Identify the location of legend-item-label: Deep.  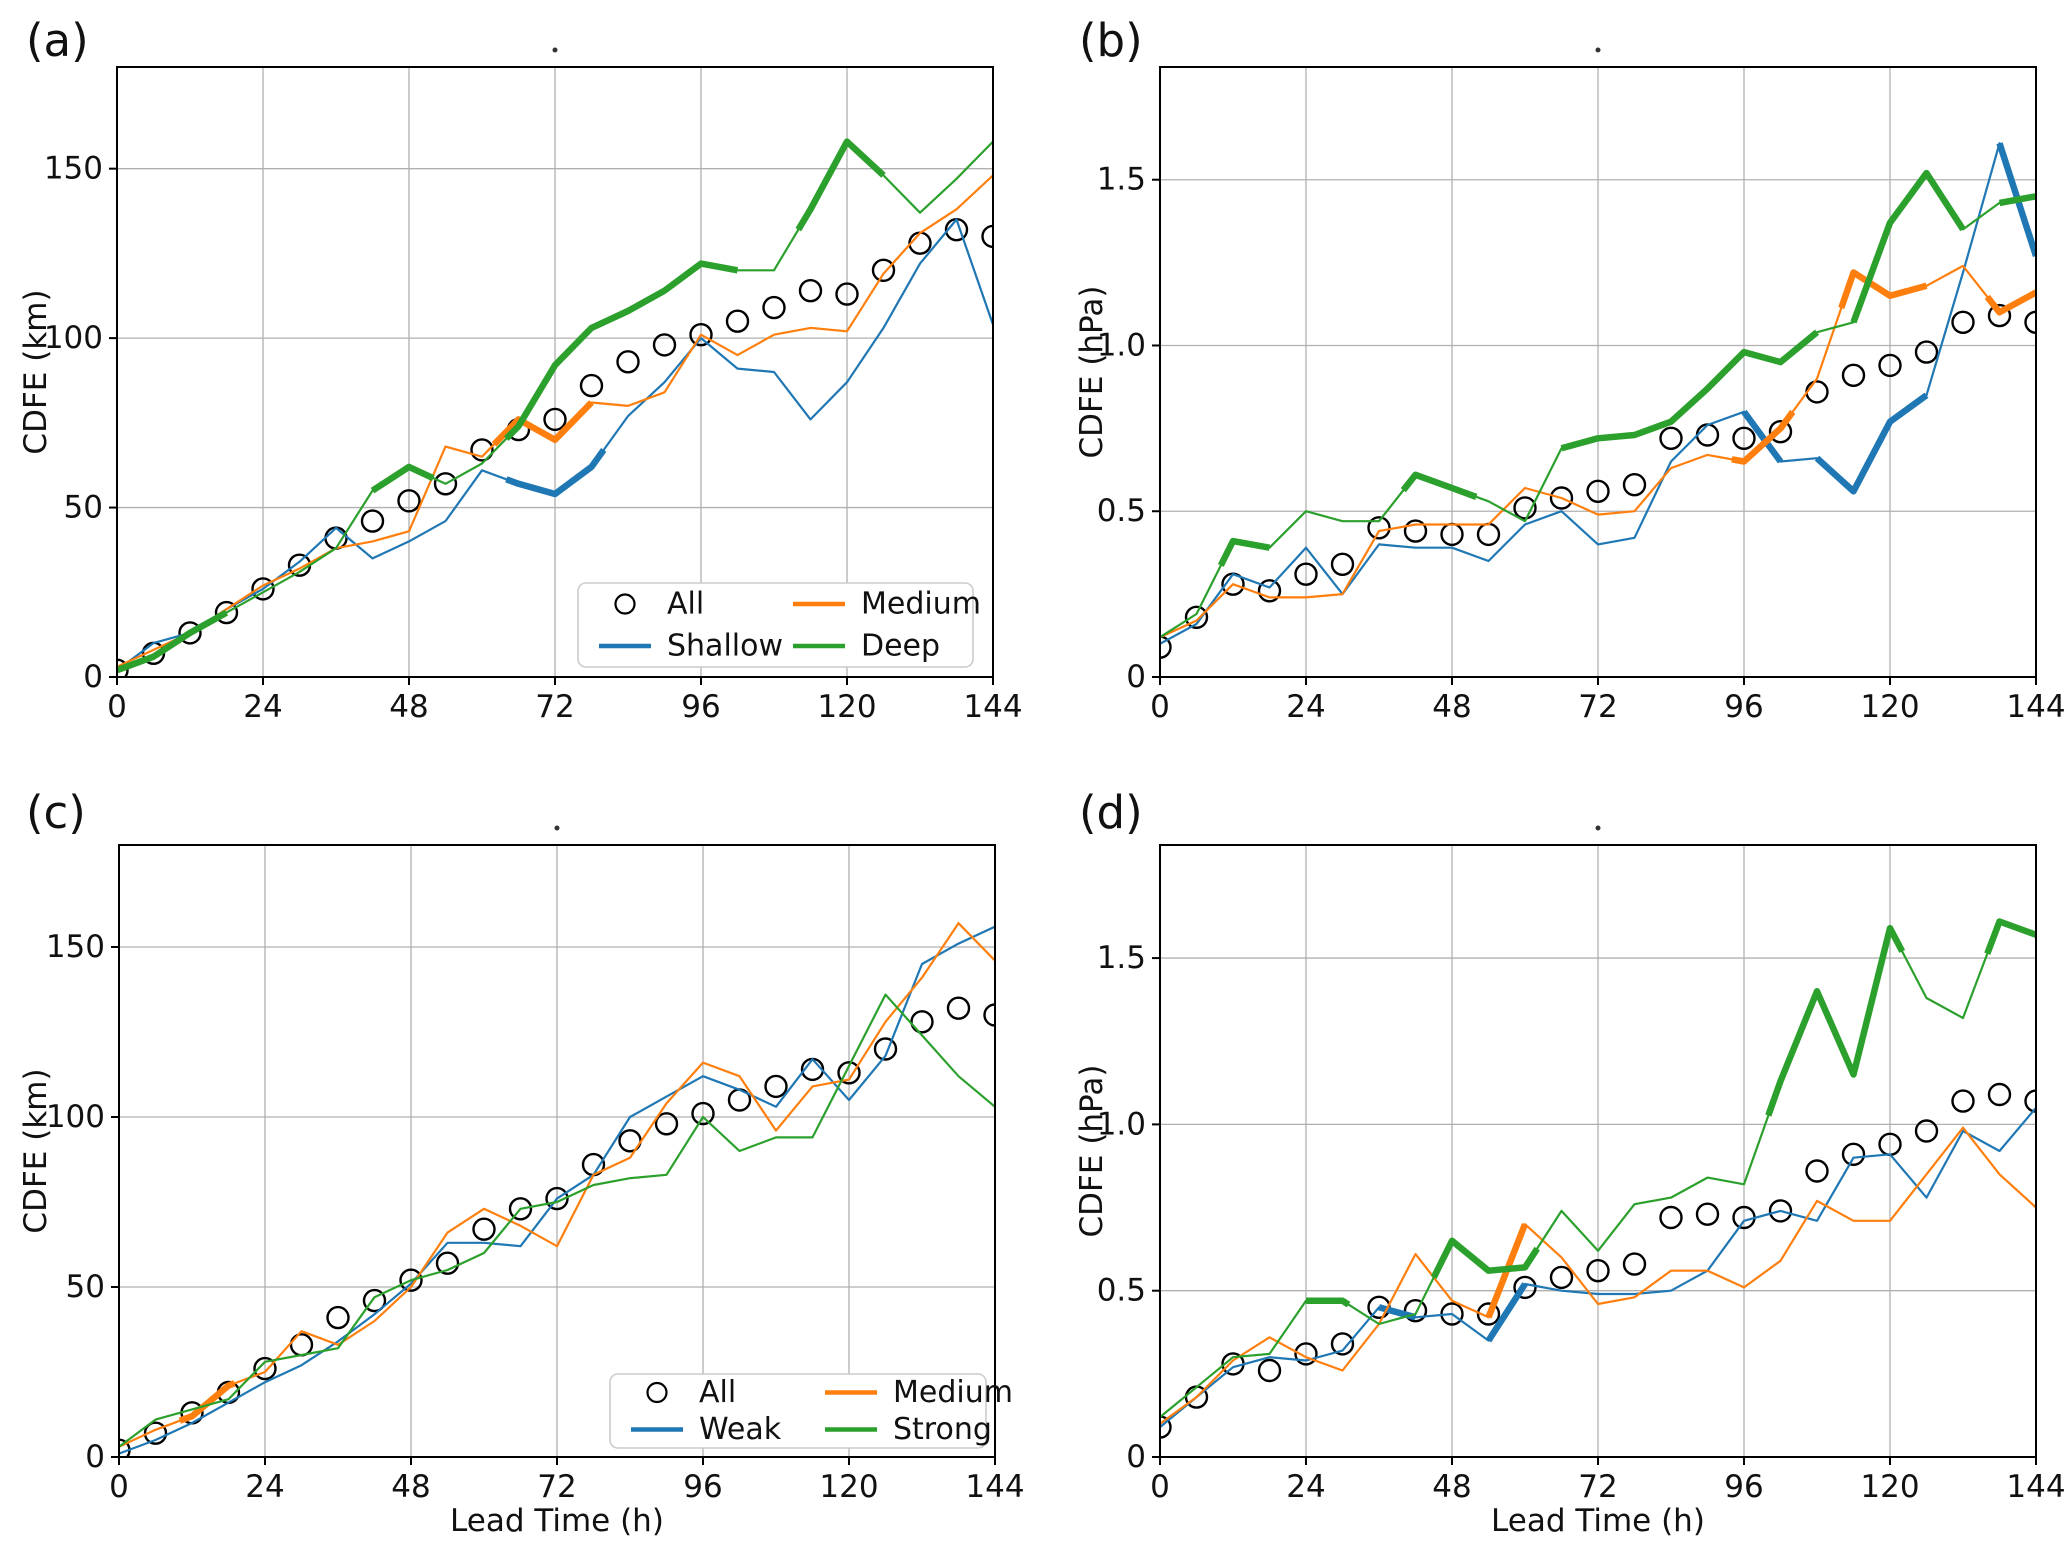
(900, 646).